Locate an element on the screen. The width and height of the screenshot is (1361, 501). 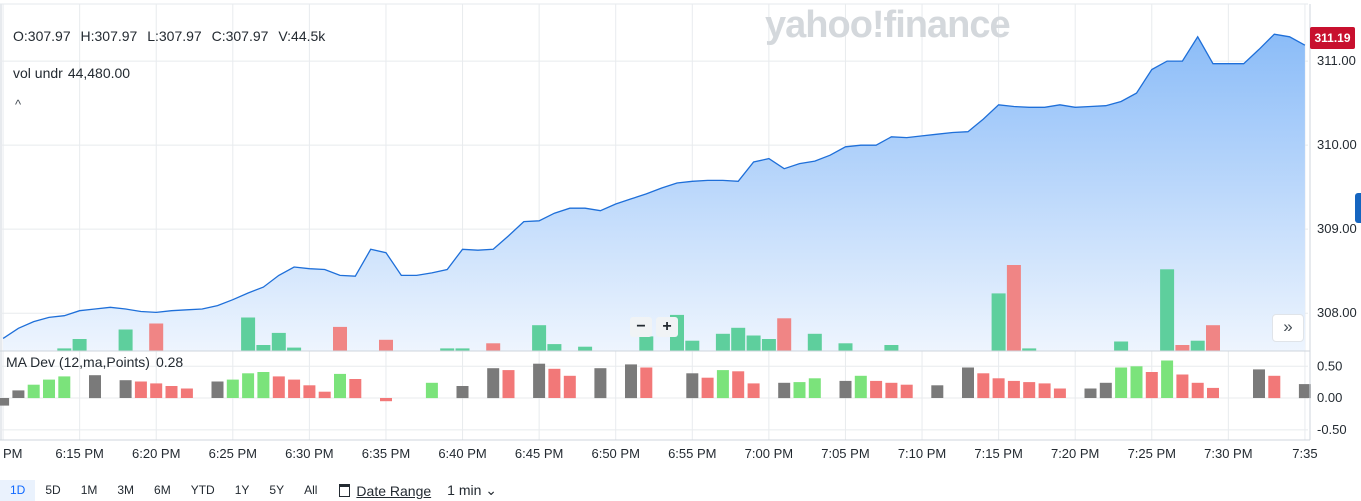
high-value: H:307.97 is located at coordinates (109, 36).